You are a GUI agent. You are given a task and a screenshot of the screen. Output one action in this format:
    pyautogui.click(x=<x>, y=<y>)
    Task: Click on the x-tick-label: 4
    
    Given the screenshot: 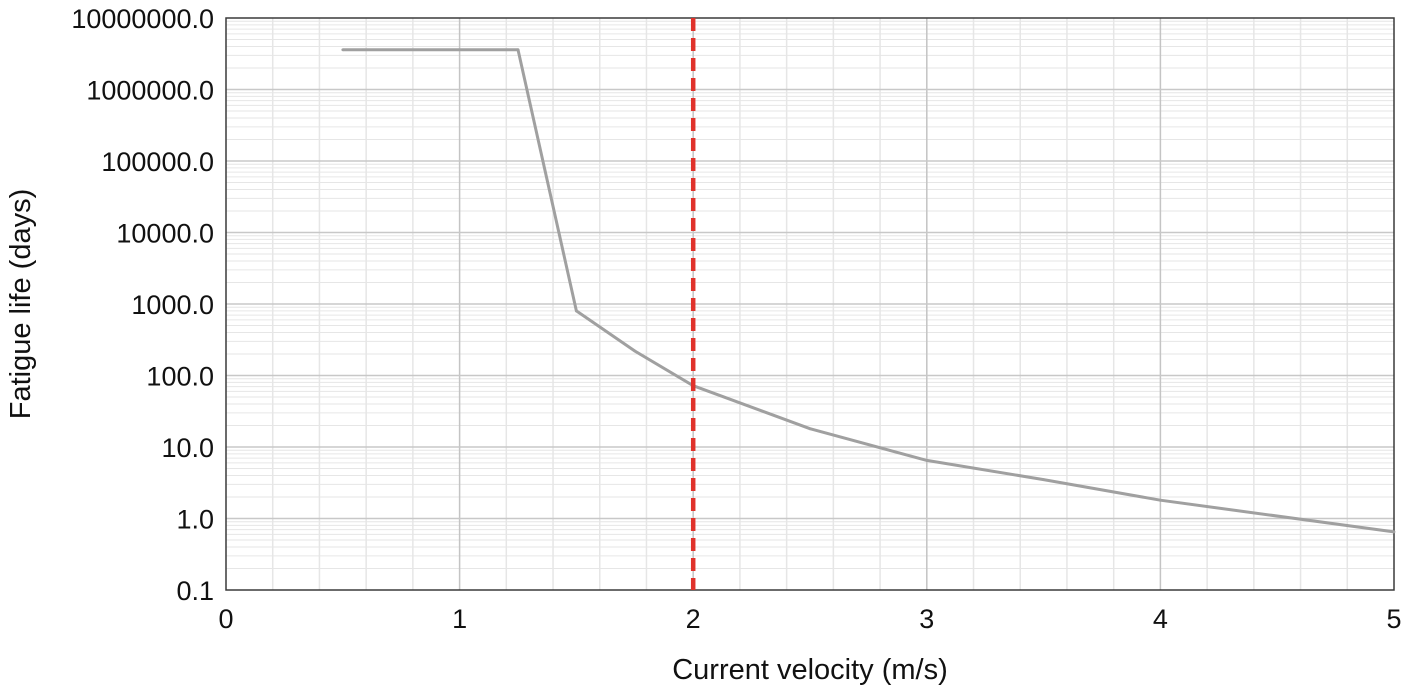 What is the action you would take?
    pyautogui.click(x=1160, y=619)
    